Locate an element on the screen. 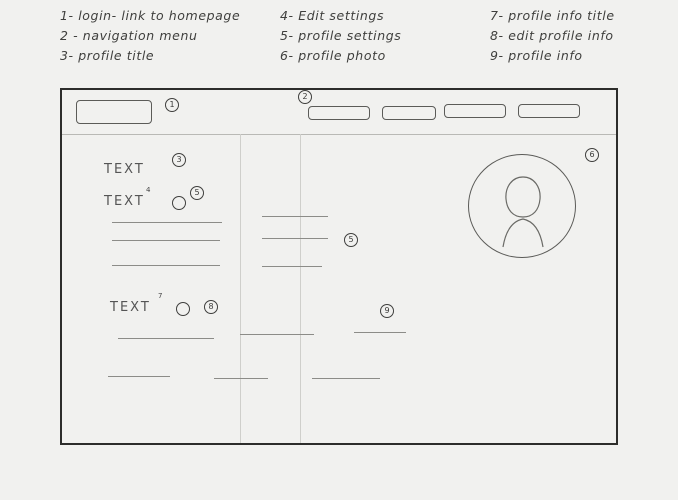 This screenshot has height=500, width=678. settings-title: TEXT is located at coordinates (124, 201).